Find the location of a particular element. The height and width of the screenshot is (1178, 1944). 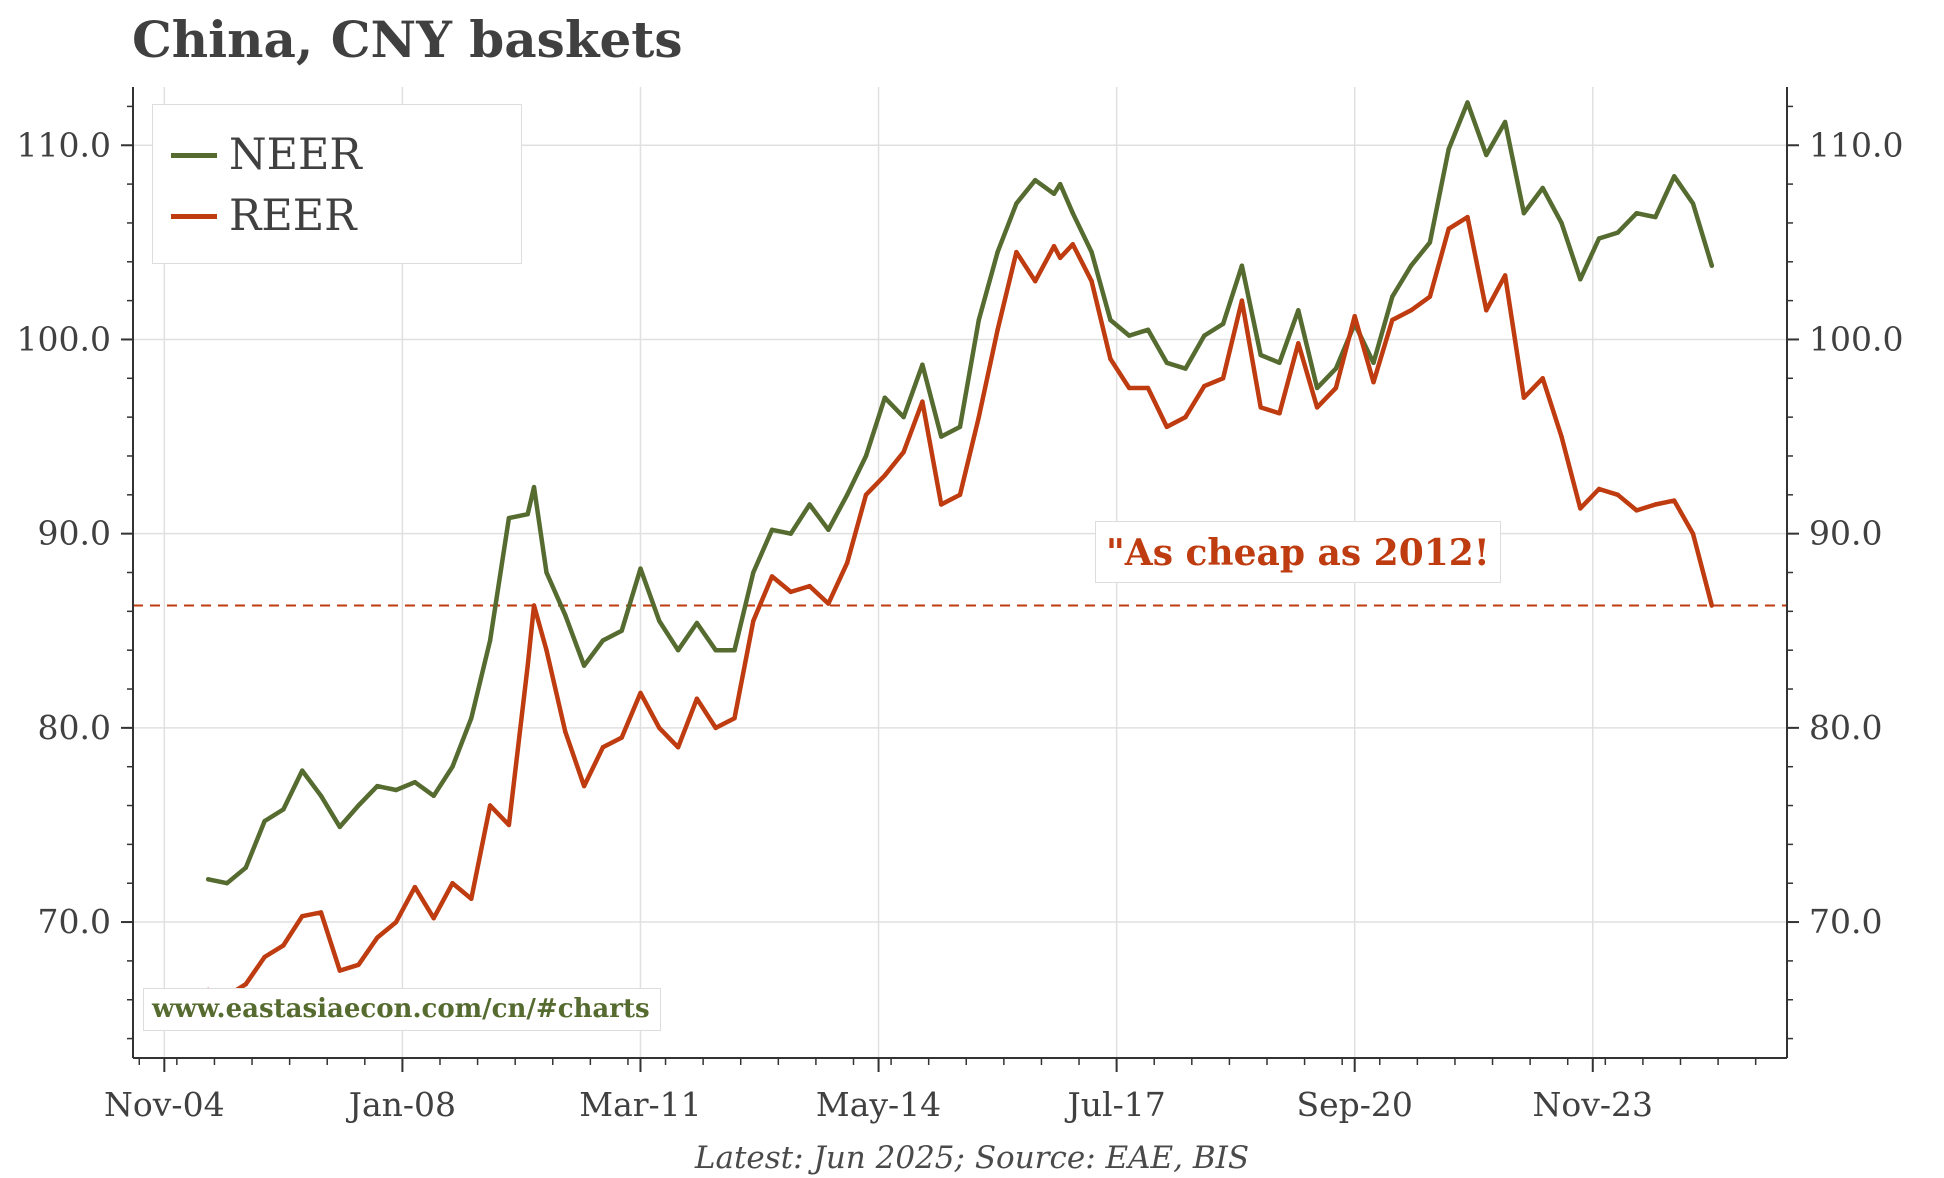

y-tick-label-left: 80.0 is located at coordinates (74, 727).